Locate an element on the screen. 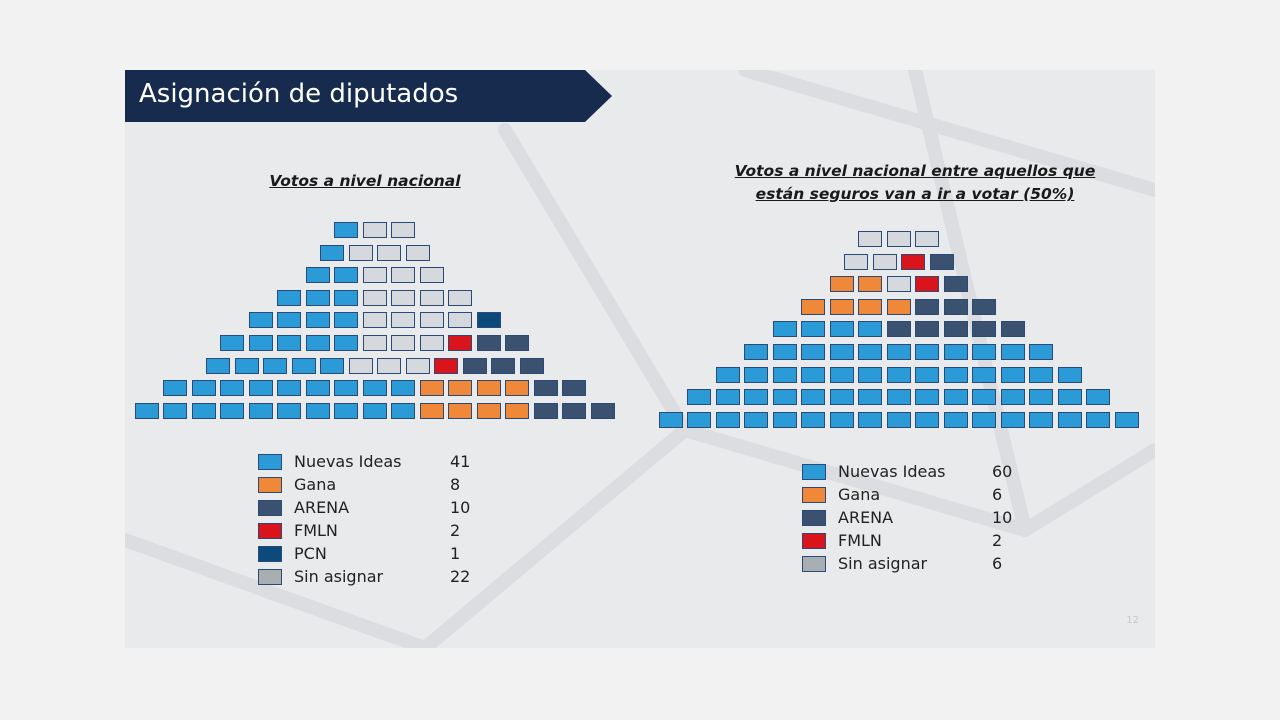  title-banner: Asignación de diputados is located at coordinates (368, 96).